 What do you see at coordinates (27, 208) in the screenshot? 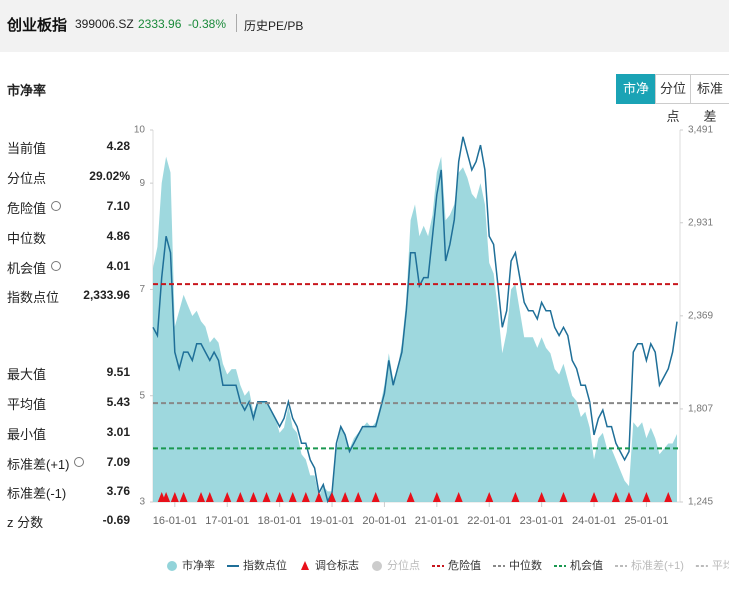
I see `stat-label: 危险值` at bounding box center [27, 208].